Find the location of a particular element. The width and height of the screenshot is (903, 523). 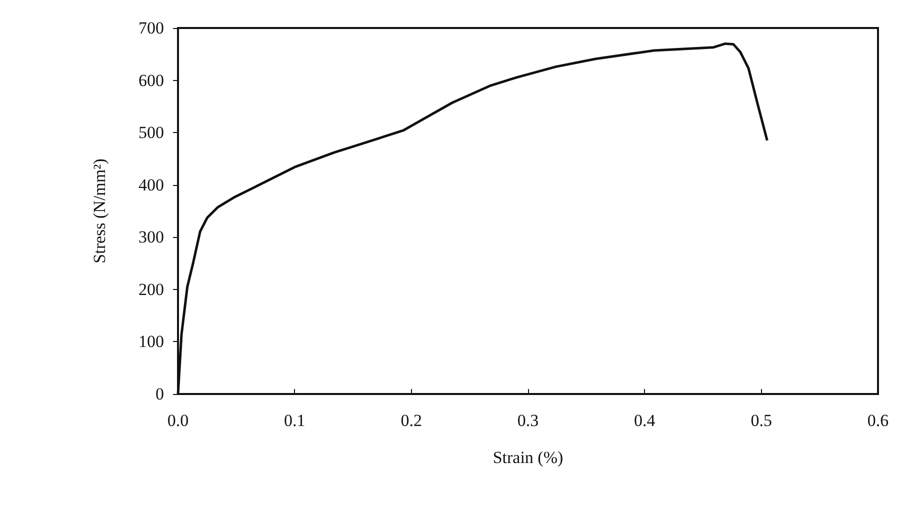

x-axis-title: Strain (%) is located at coordinates (528, 457).